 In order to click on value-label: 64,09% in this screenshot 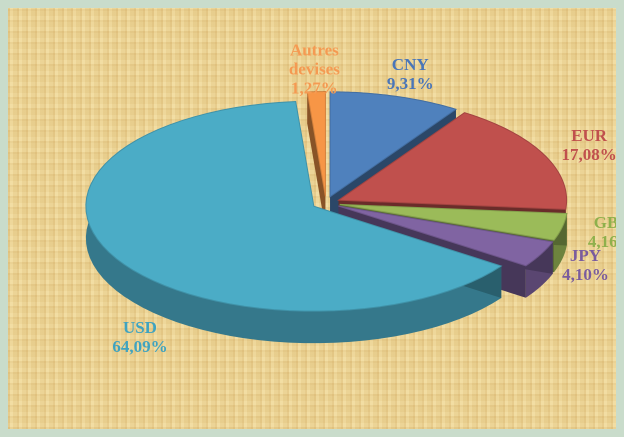, I will do `click(140, 347)`.